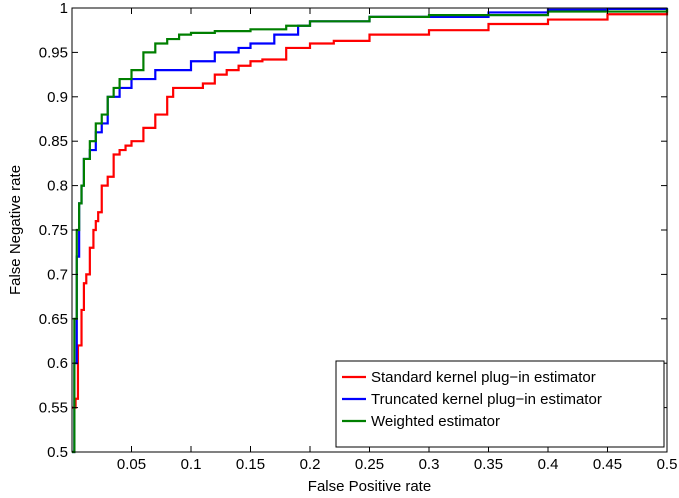  Describe the element at coordinates (53, 408) in the screenshot. I see `y-tick-label: 0.55` at that location.